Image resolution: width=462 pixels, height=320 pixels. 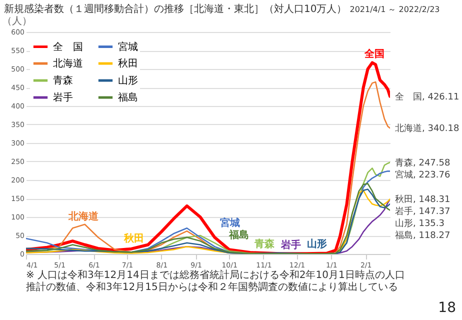 What do you see at coordinates (128, 80) in the screenshot?
I see `legend-label: 山形` at bounding box center [128, 80].